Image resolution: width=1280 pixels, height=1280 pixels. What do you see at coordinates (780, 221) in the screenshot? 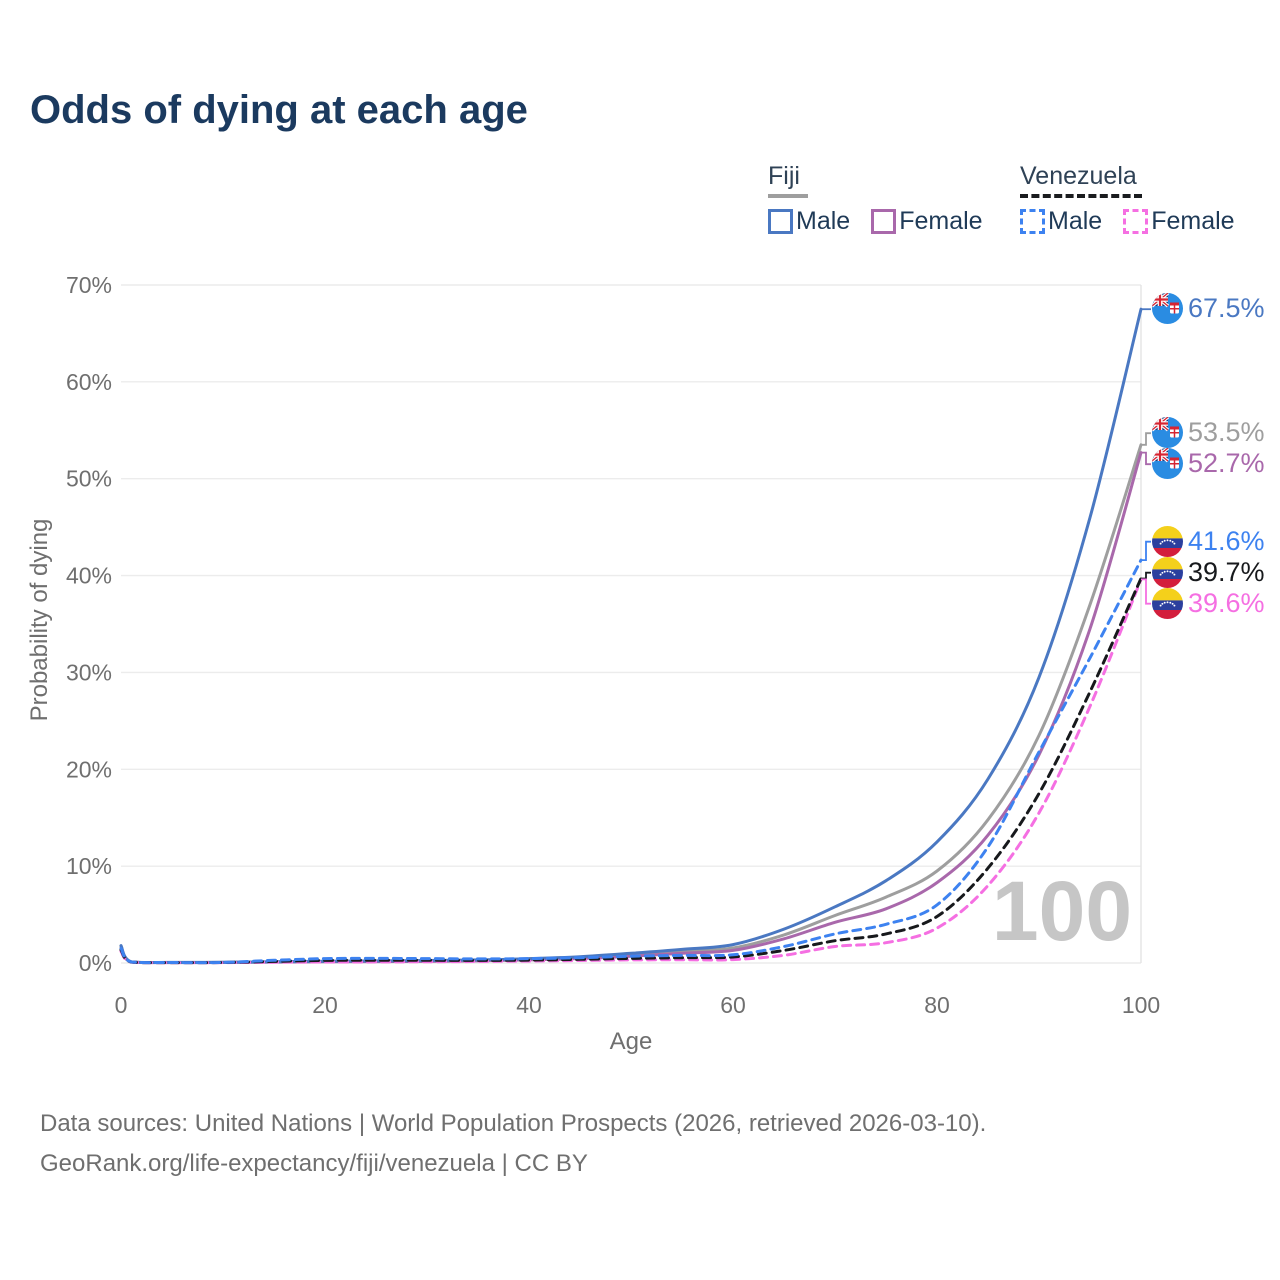
I see `fiji-male-swatch` at bounding box center [780, 221].